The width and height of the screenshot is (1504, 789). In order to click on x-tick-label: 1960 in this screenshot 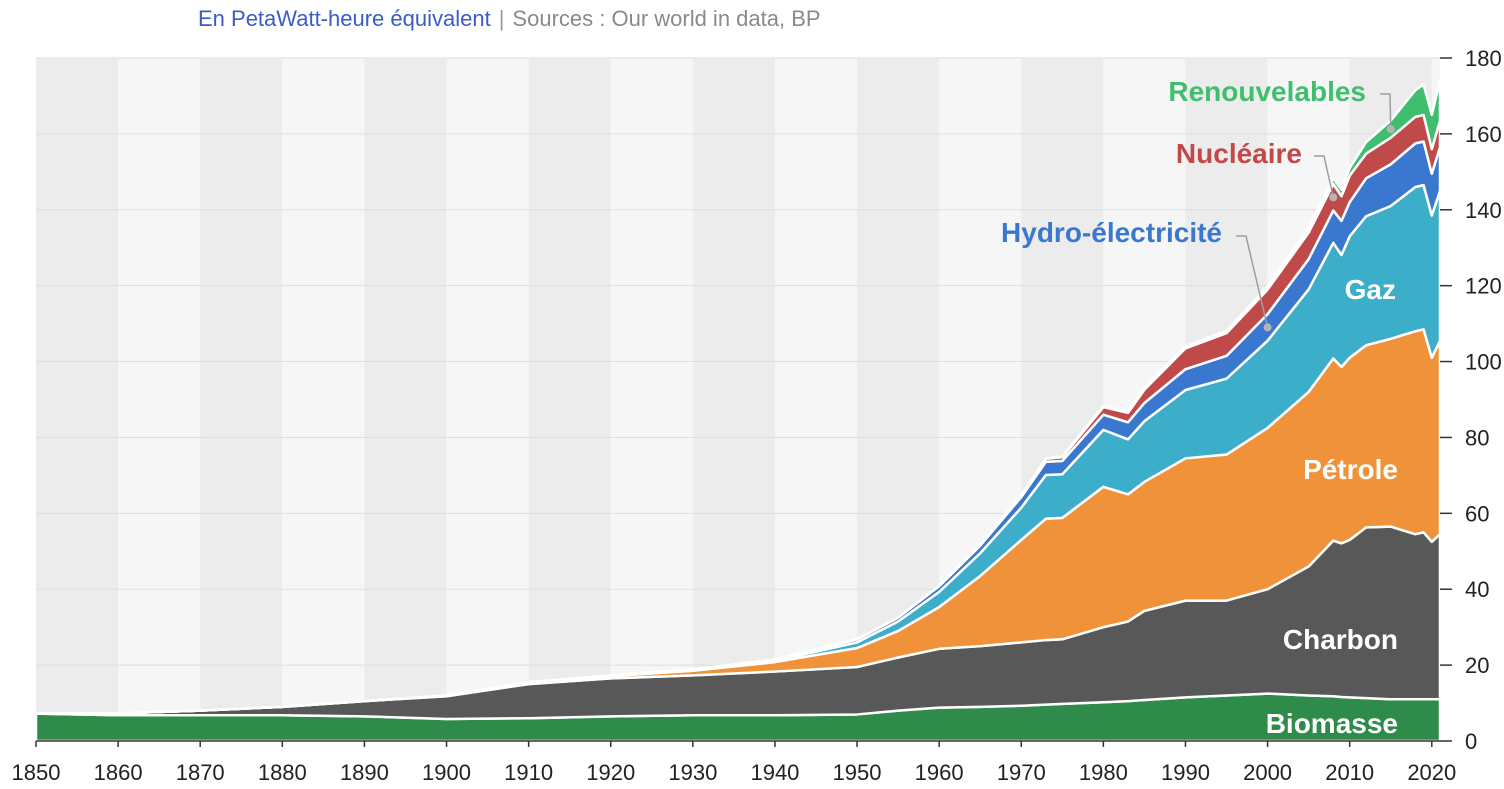, I will do `click(939, 772)`.